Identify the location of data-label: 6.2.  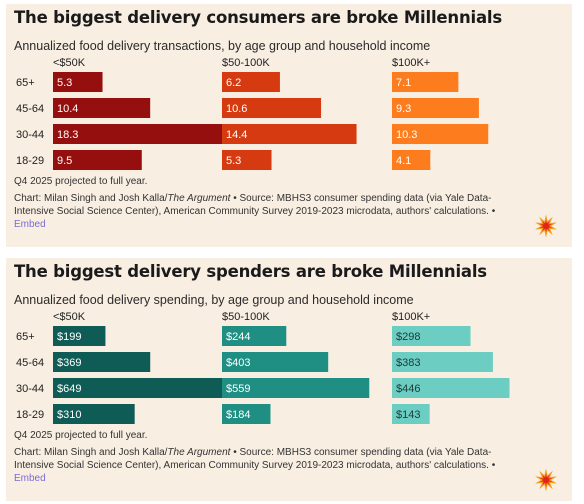
(233, 83).